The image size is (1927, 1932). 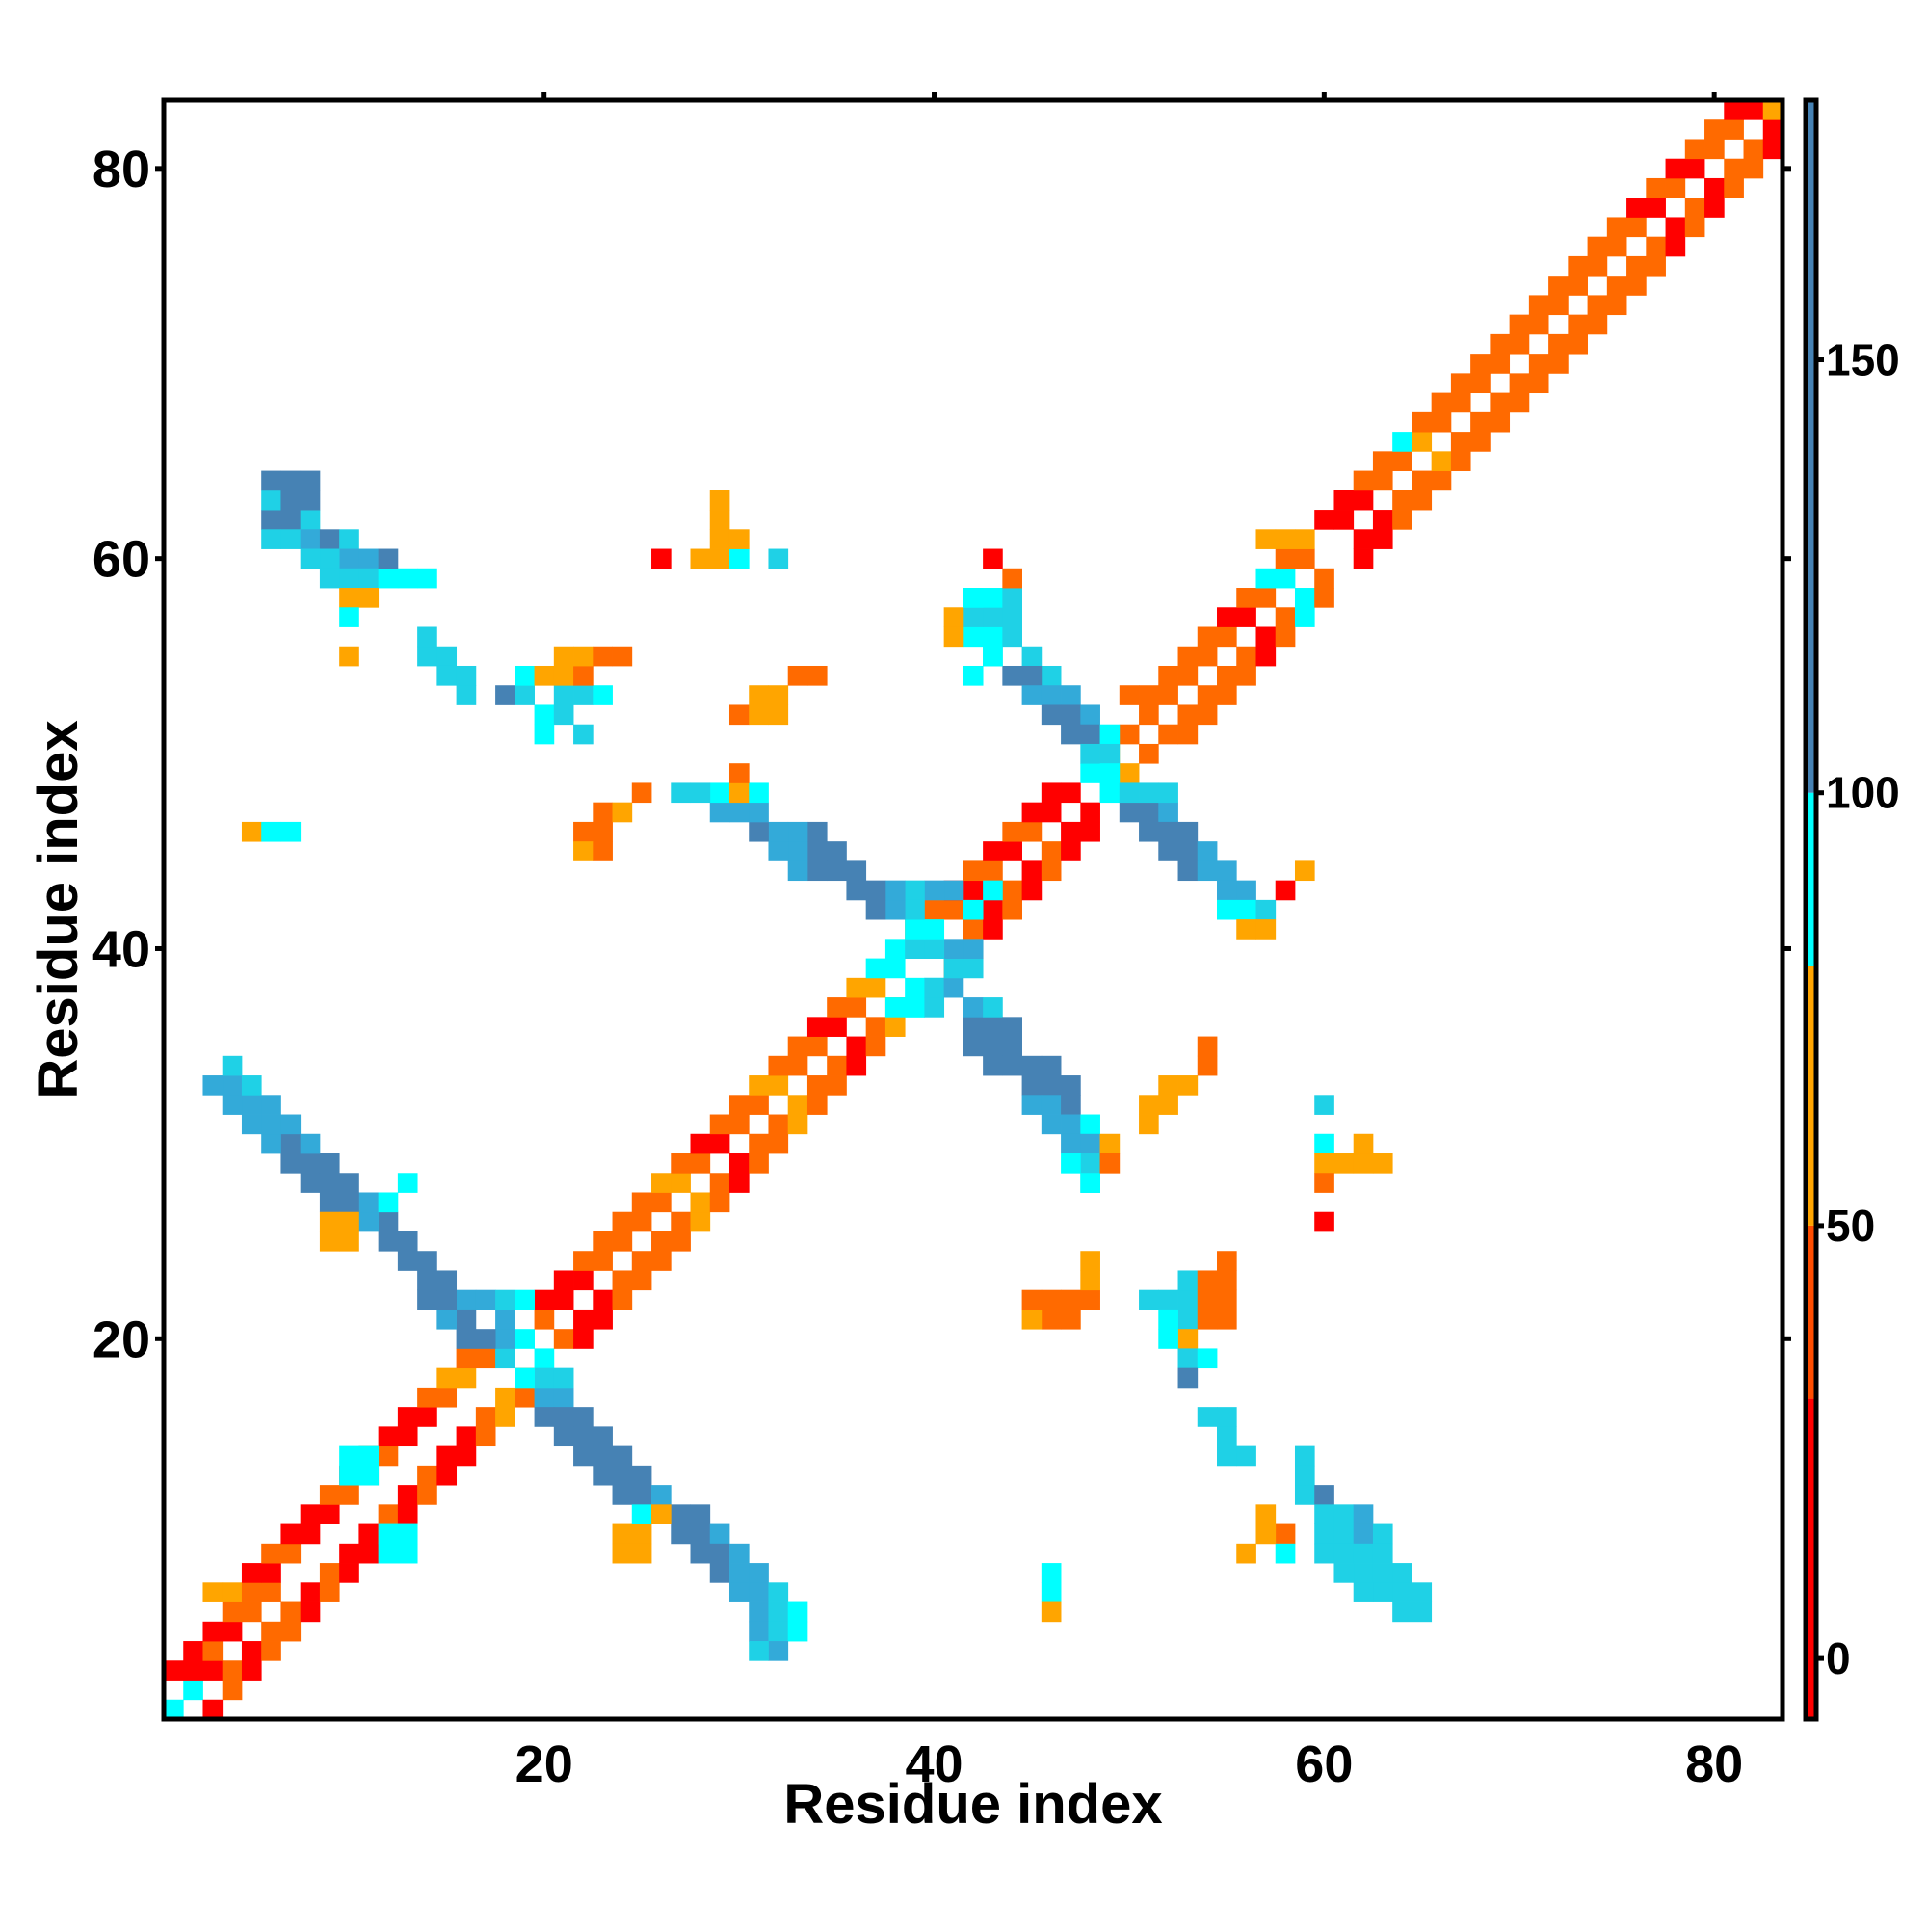 I want to click on x-tick-label: 20, so click(x=544, y=1764).